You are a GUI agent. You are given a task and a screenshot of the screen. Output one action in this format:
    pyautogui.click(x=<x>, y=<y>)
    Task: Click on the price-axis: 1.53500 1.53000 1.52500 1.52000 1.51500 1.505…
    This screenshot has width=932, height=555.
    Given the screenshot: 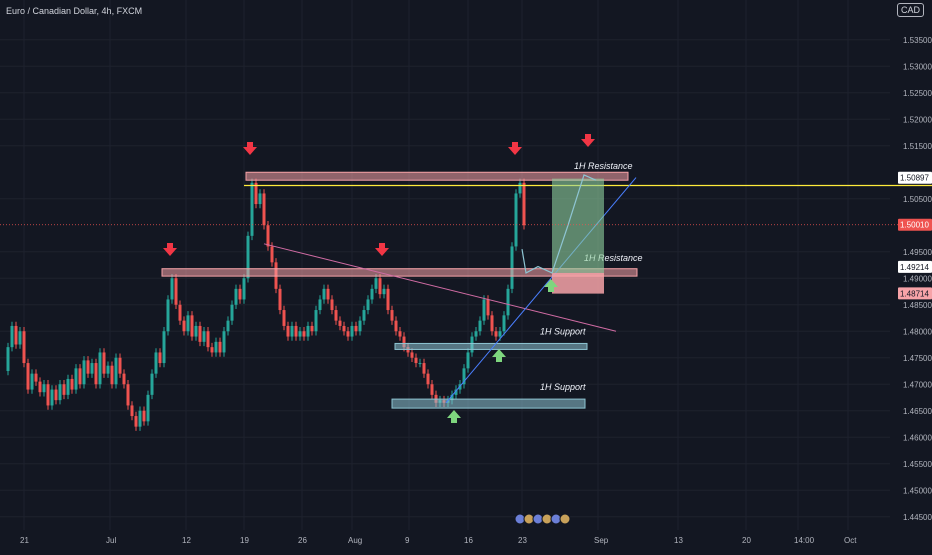 What is the action you would take?
    pyautogui.click(x=915, y=279)
    